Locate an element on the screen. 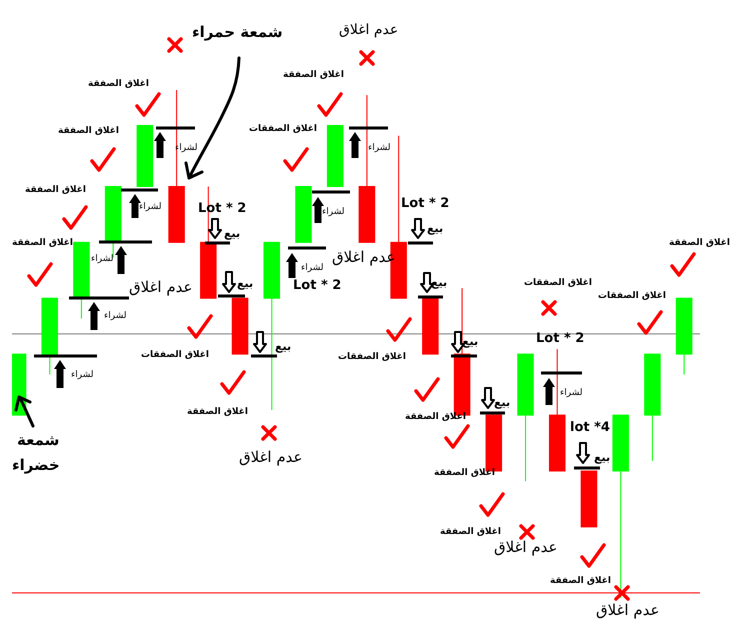  annotation: lot *4 is located at coordinates (590, 427).